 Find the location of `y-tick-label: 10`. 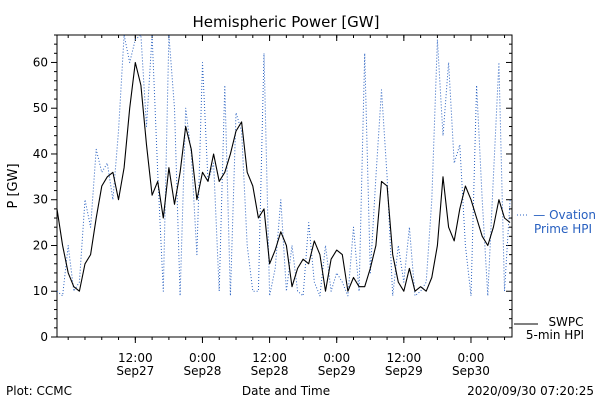

y-tick-label: 10 is located at coordinates (40, 291).